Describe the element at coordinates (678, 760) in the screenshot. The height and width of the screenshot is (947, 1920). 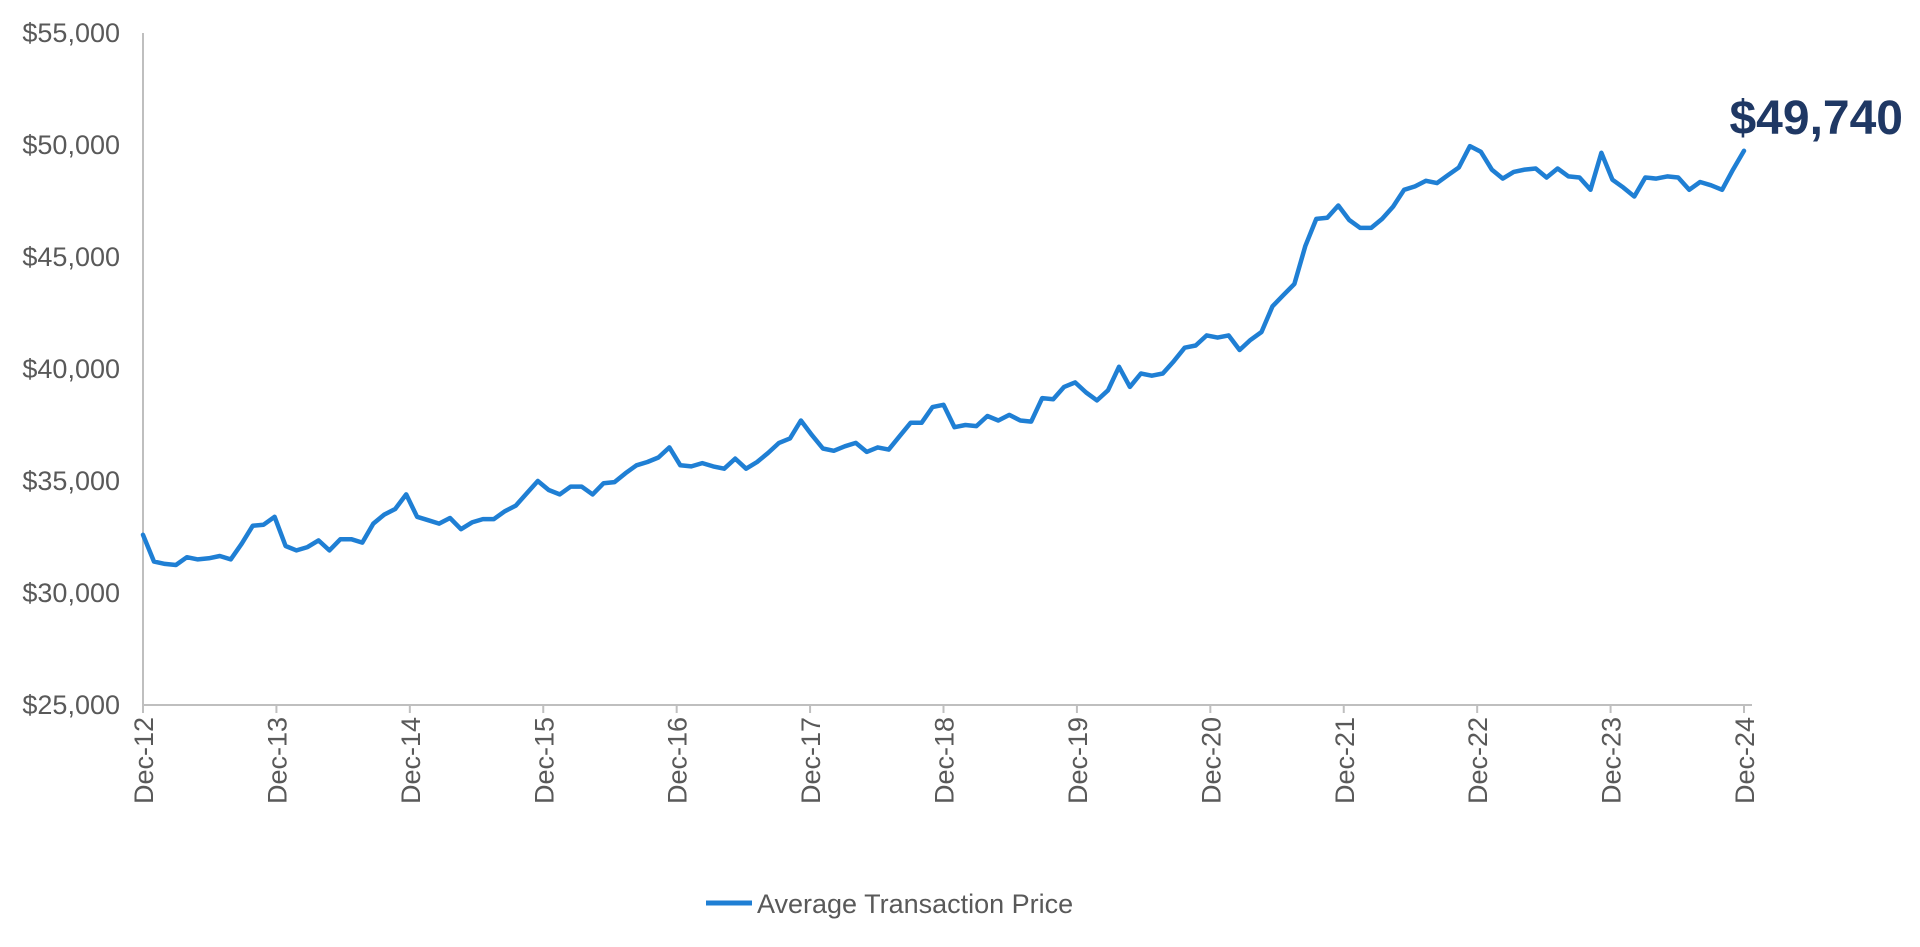
I see `x-tick-label: Dec-16` at that location.